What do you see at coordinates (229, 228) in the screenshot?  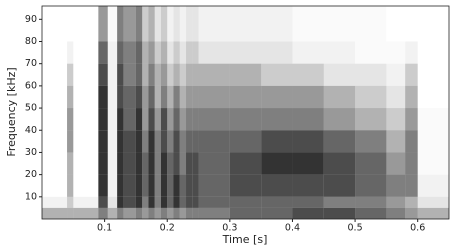 I see `x-tick-label: 0.3` at bounding box center [229, 228].